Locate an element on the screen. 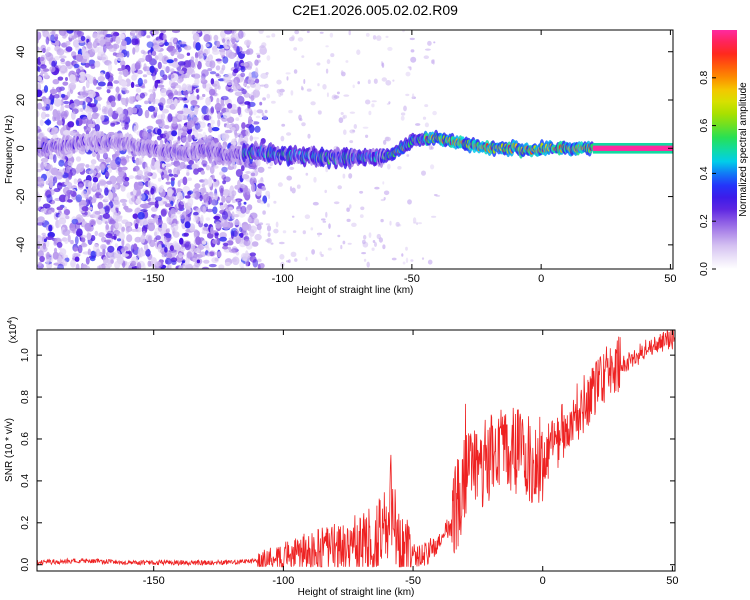 This screenshot has height=600, width=750. colorbar-tick-label: 0.0 is located at coordinates (704, 269).